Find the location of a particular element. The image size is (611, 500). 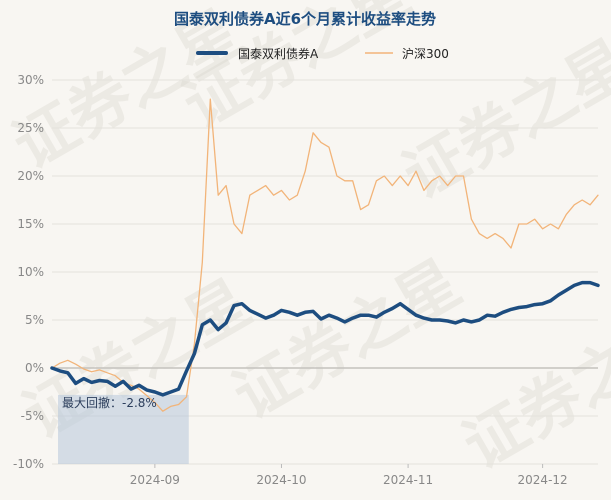

legend: 国泰双利债券A 沪深300 is located at coordinates (322, 53).